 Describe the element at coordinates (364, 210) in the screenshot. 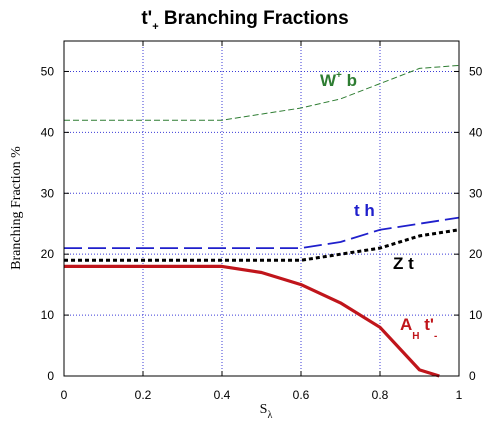

I see `series-label-th: t h` at that location.